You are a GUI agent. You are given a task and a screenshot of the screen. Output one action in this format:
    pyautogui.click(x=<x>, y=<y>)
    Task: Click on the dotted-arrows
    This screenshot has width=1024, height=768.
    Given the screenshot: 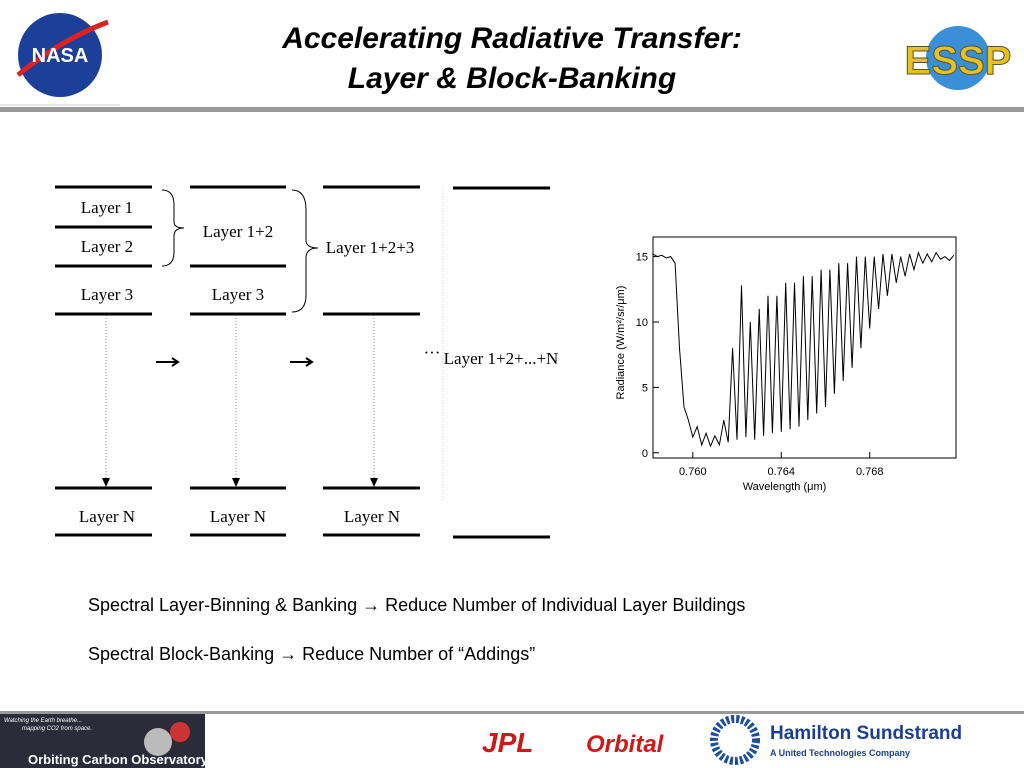 What is the action you would take?
    pyautogui.click(x=274, y=345)
    